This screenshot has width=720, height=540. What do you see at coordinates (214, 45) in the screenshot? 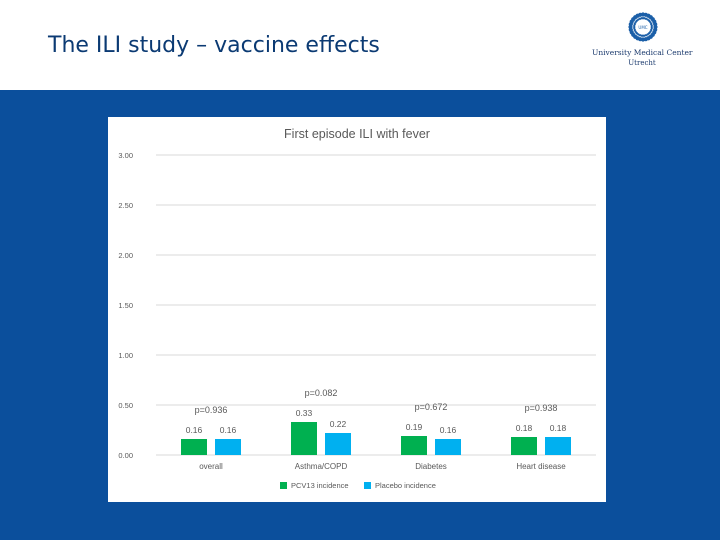
I see `slide-title: The ILI study – vaccine effects` at bounding box center [214, 45].